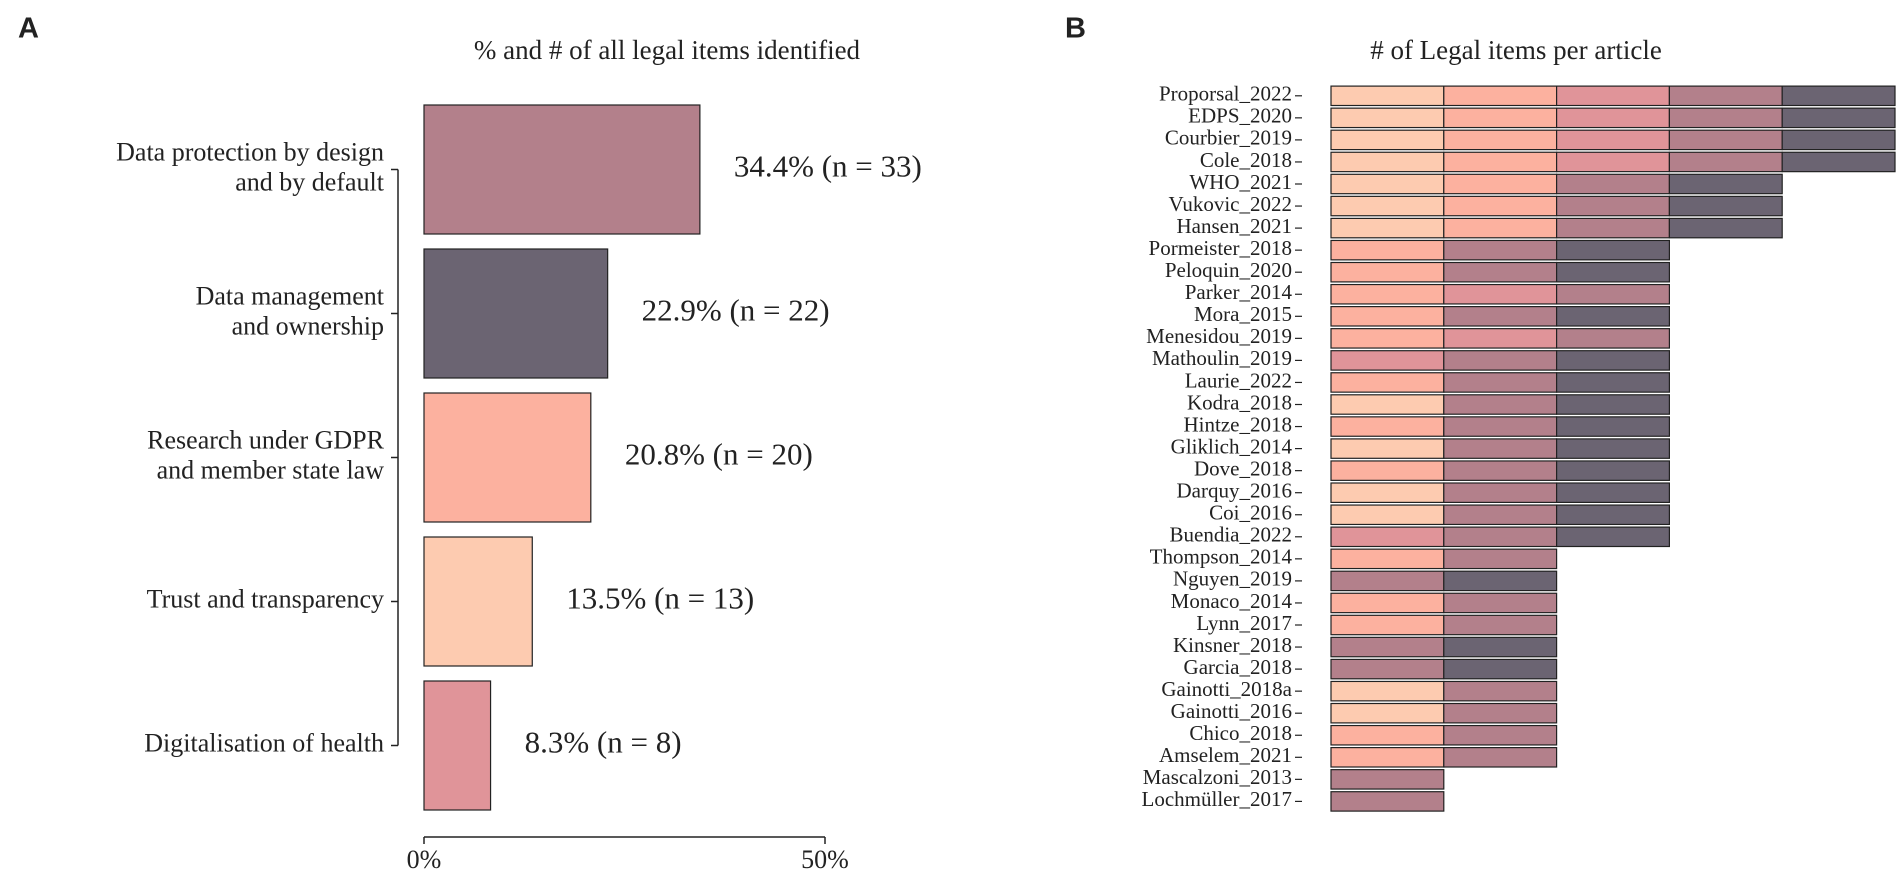 Image resolution: width=1901 pixels, height=875 pixels. What do you see at coordinates (1221, 557) in the screenshot?
I see `article-label: Thompson_2014` at bounding box center [1221, 557].